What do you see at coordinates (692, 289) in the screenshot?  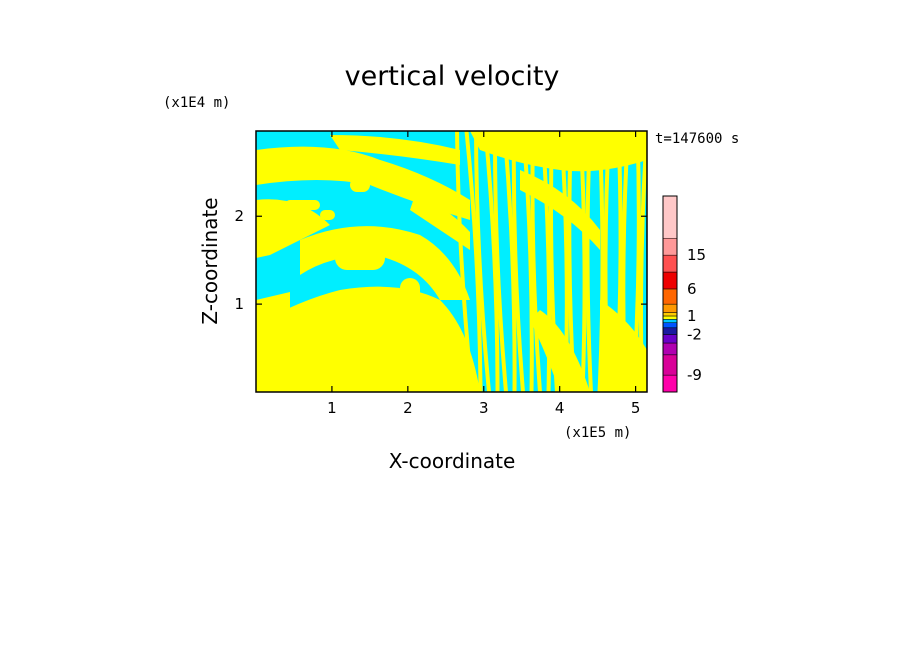 I see `colorbar-label: 6` at bounding box center [692, 289].